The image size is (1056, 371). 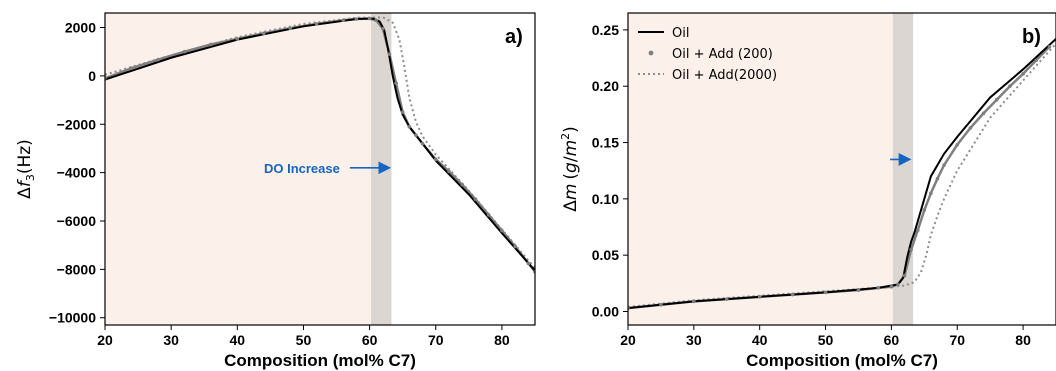 What do you see at coordinates (171, 340) in the screenshot?
I see `x-tick-label: 30` at bounding box center [171, 340].